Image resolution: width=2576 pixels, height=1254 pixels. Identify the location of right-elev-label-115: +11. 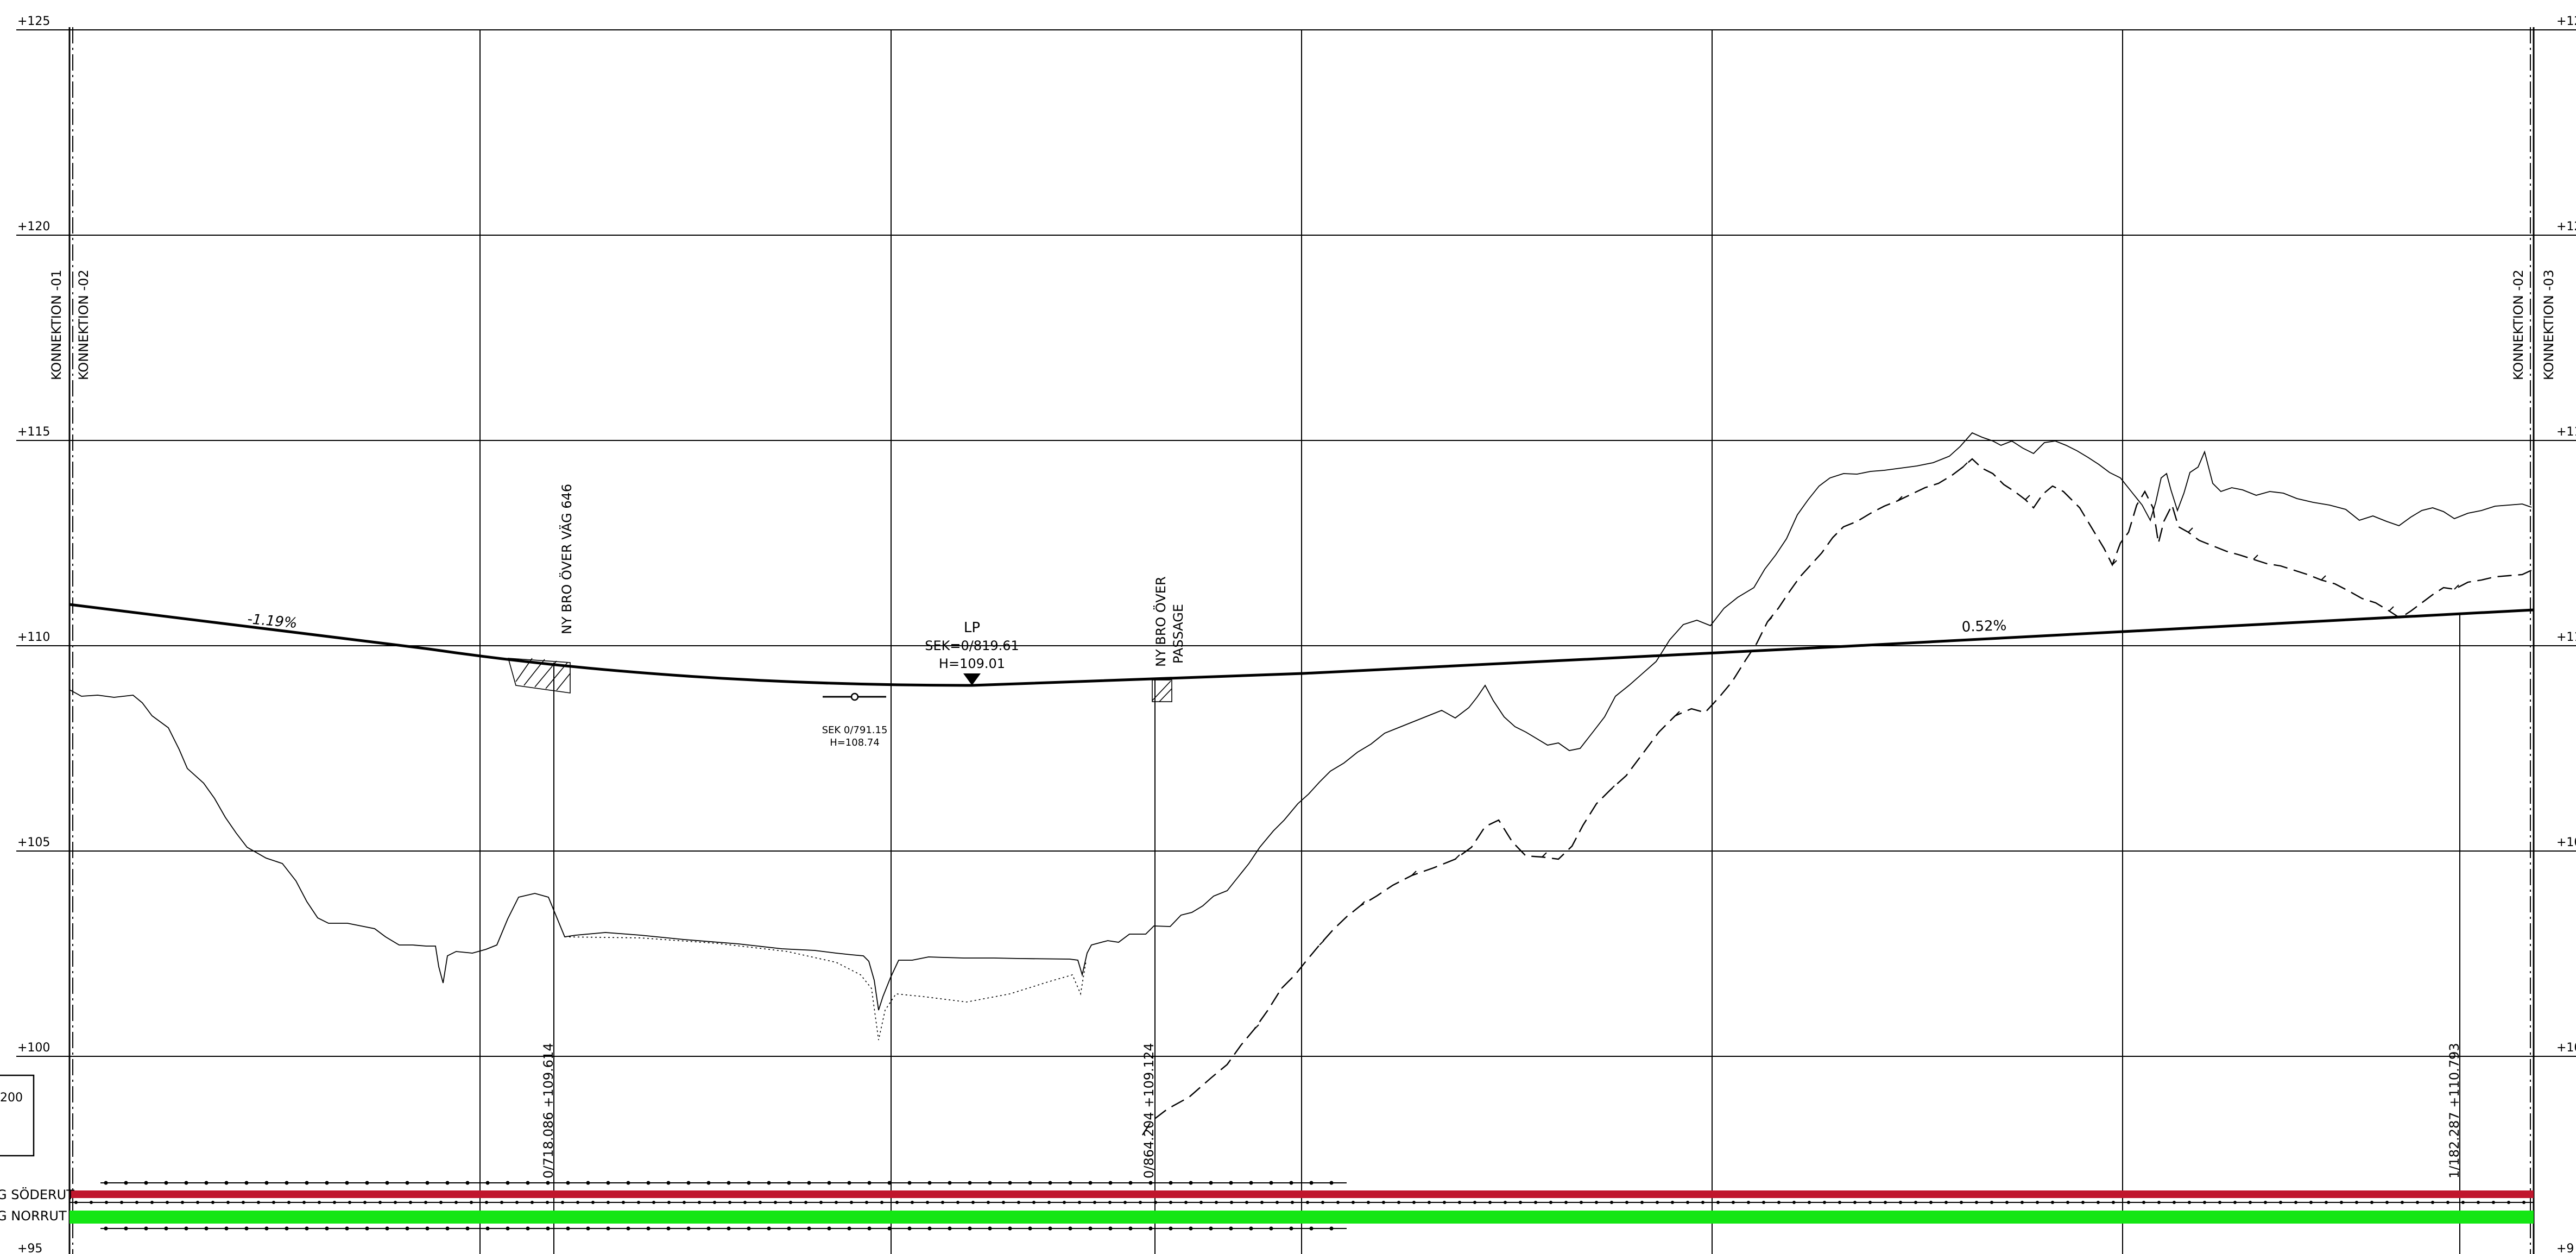
(2566, 432).